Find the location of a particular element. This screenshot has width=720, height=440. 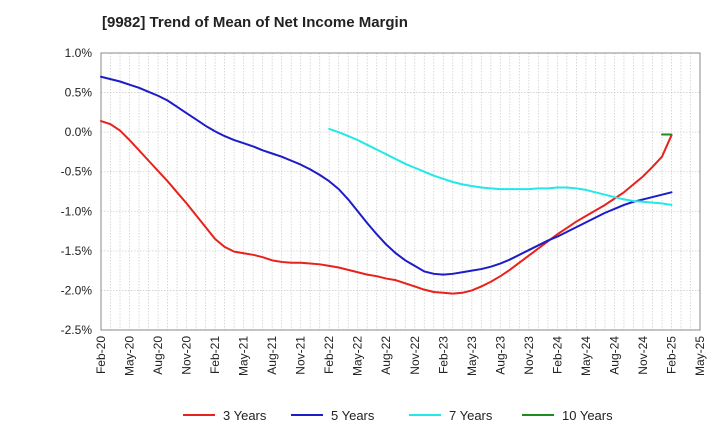

x-tick-label: Aug-21 is located at coordinates (272, 355).